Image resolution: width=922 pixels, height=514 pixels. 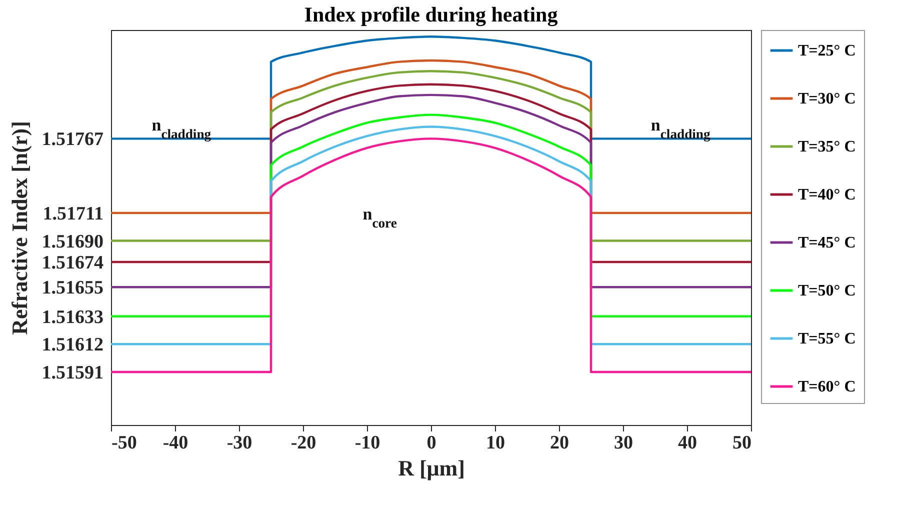 I want to click on x-tick-label: 50, so click(x=742, y=443).